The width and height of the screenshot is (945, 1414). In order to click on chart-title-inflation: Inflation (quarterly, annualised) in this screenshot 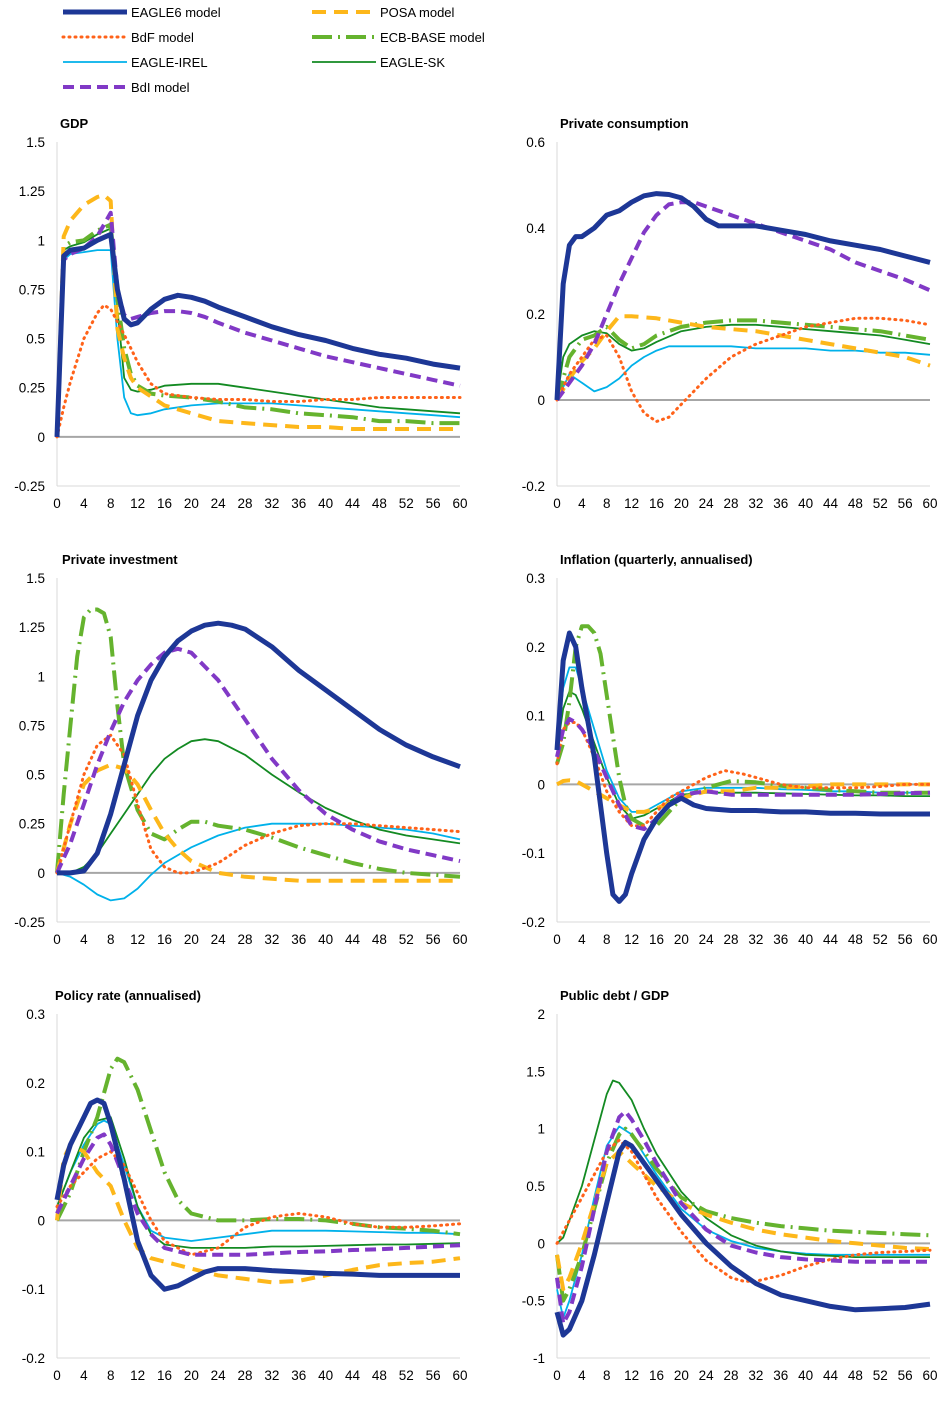, I will do `click(656, 559)`.